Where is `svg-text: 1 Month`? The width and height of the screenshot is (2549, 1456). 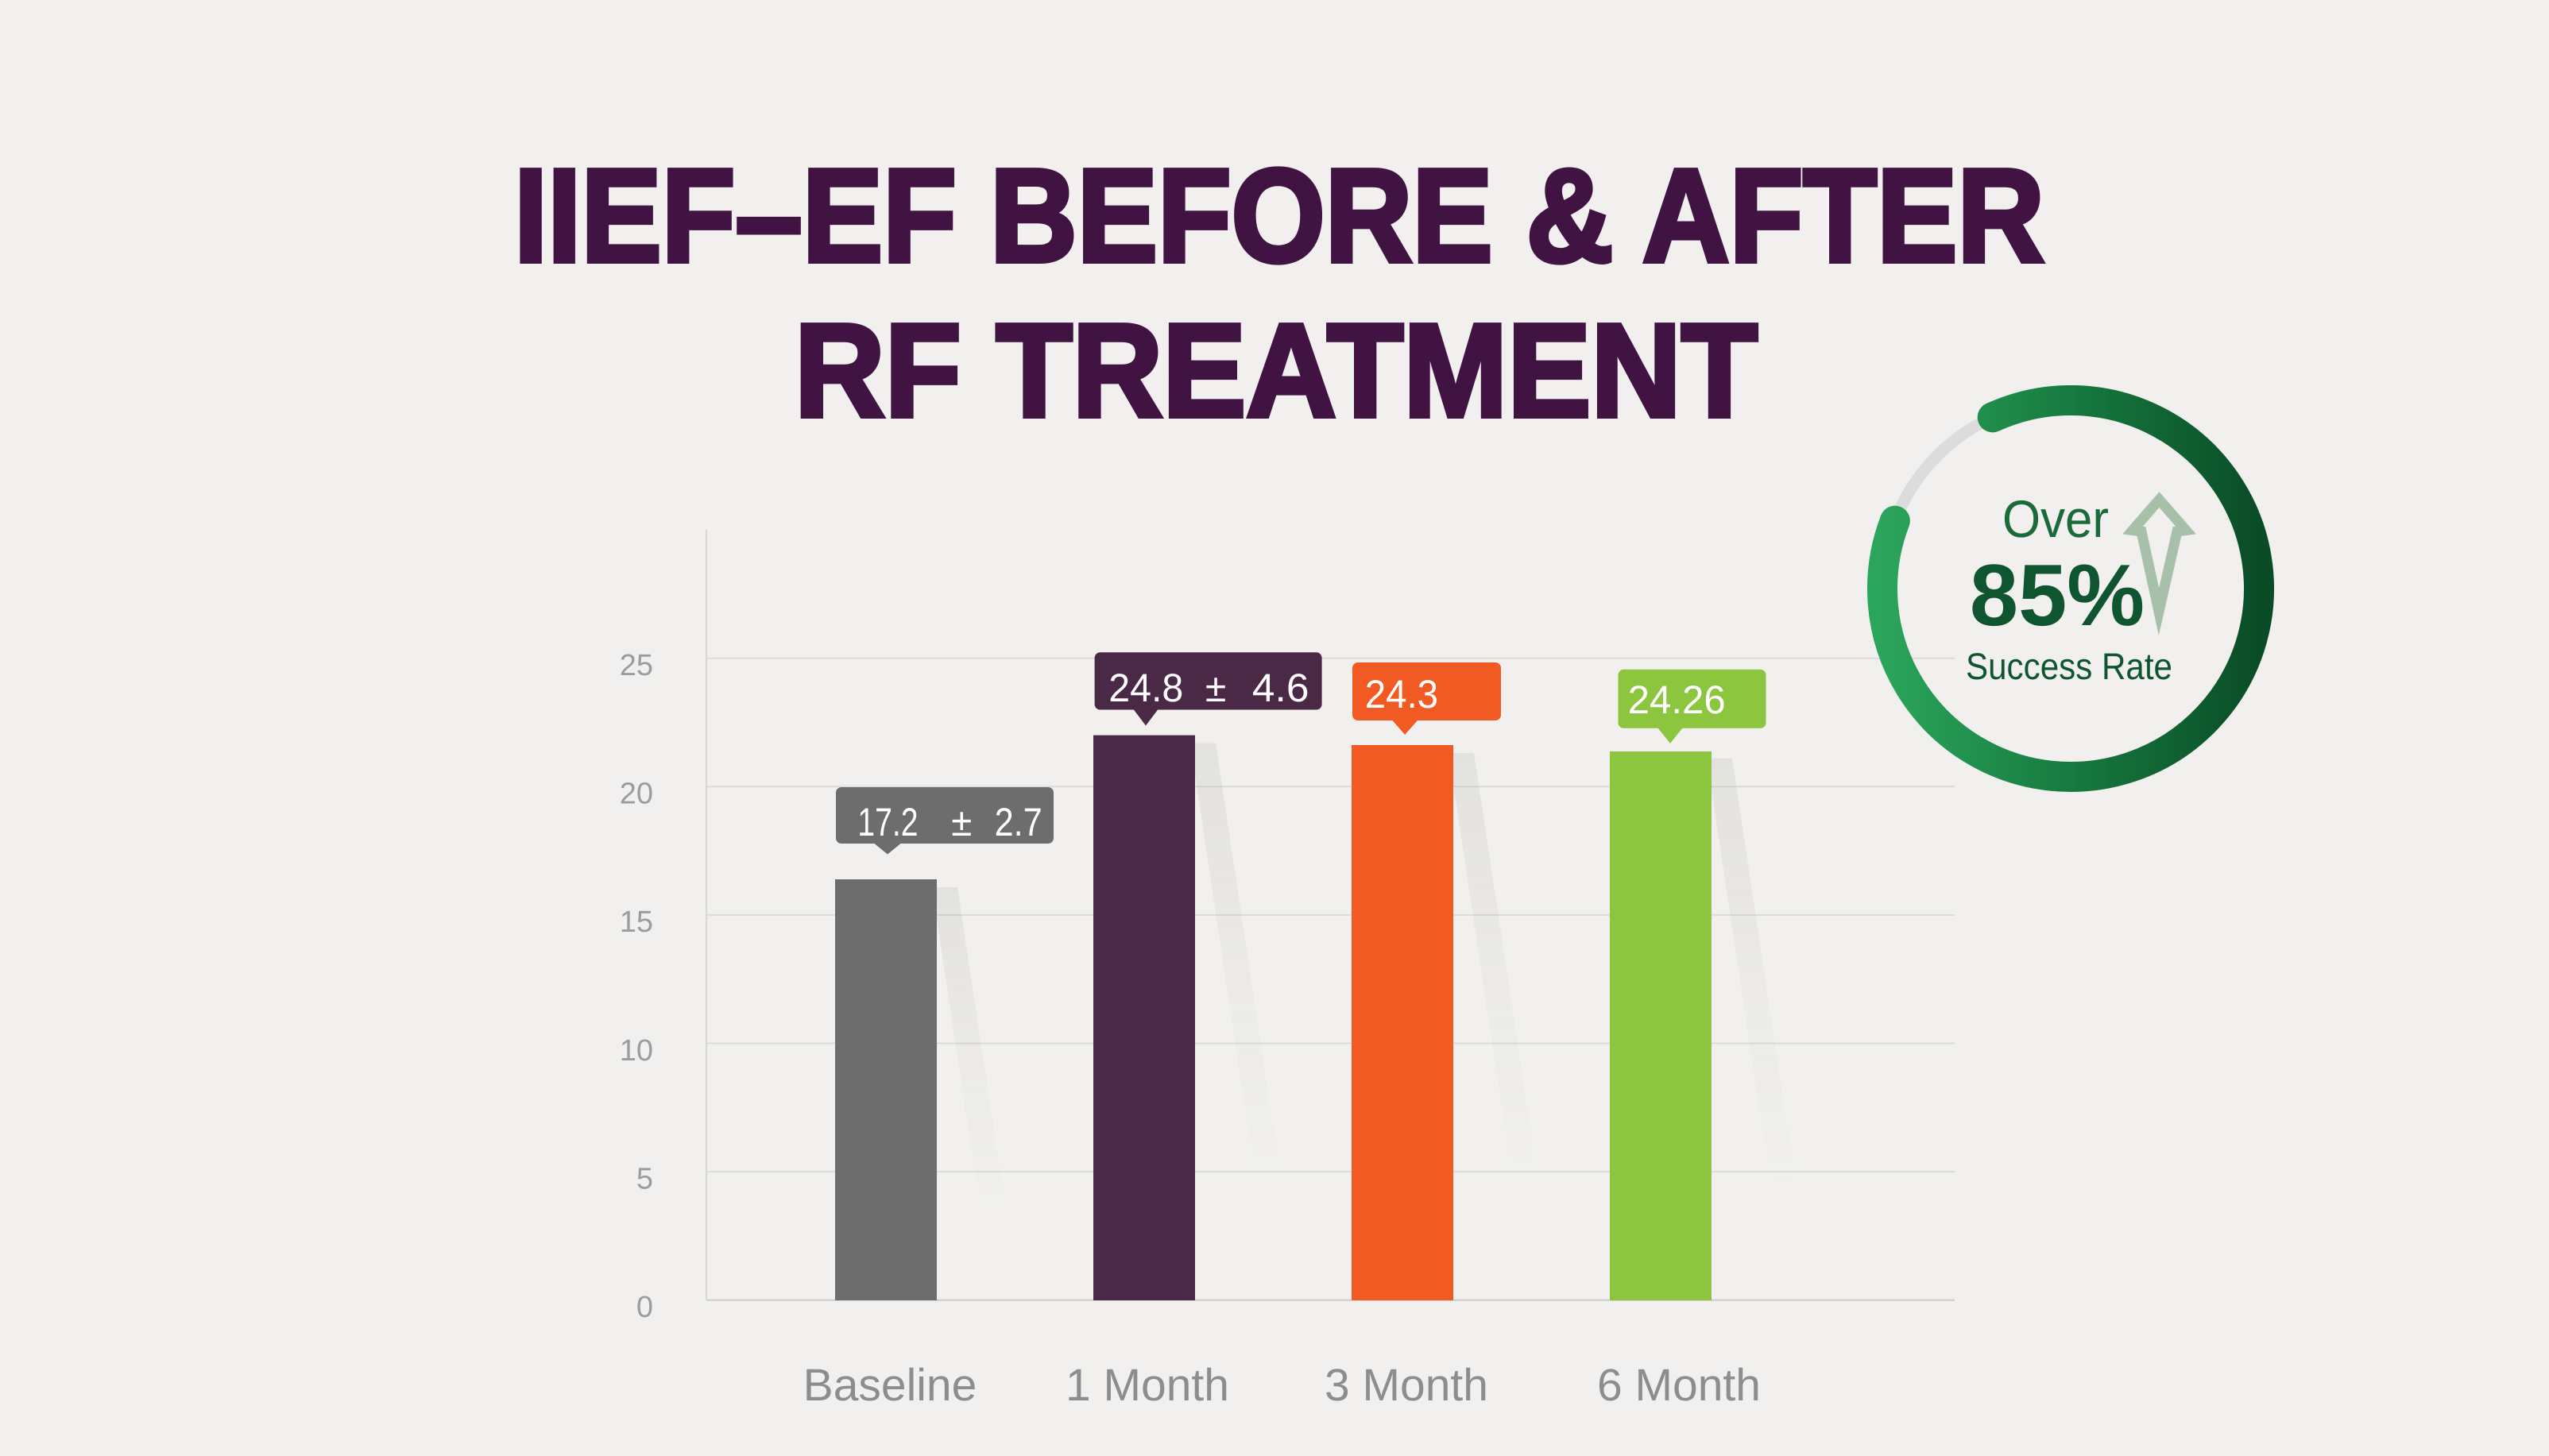
svg-text: 1 Month is located at coordinates (1147, 1386).